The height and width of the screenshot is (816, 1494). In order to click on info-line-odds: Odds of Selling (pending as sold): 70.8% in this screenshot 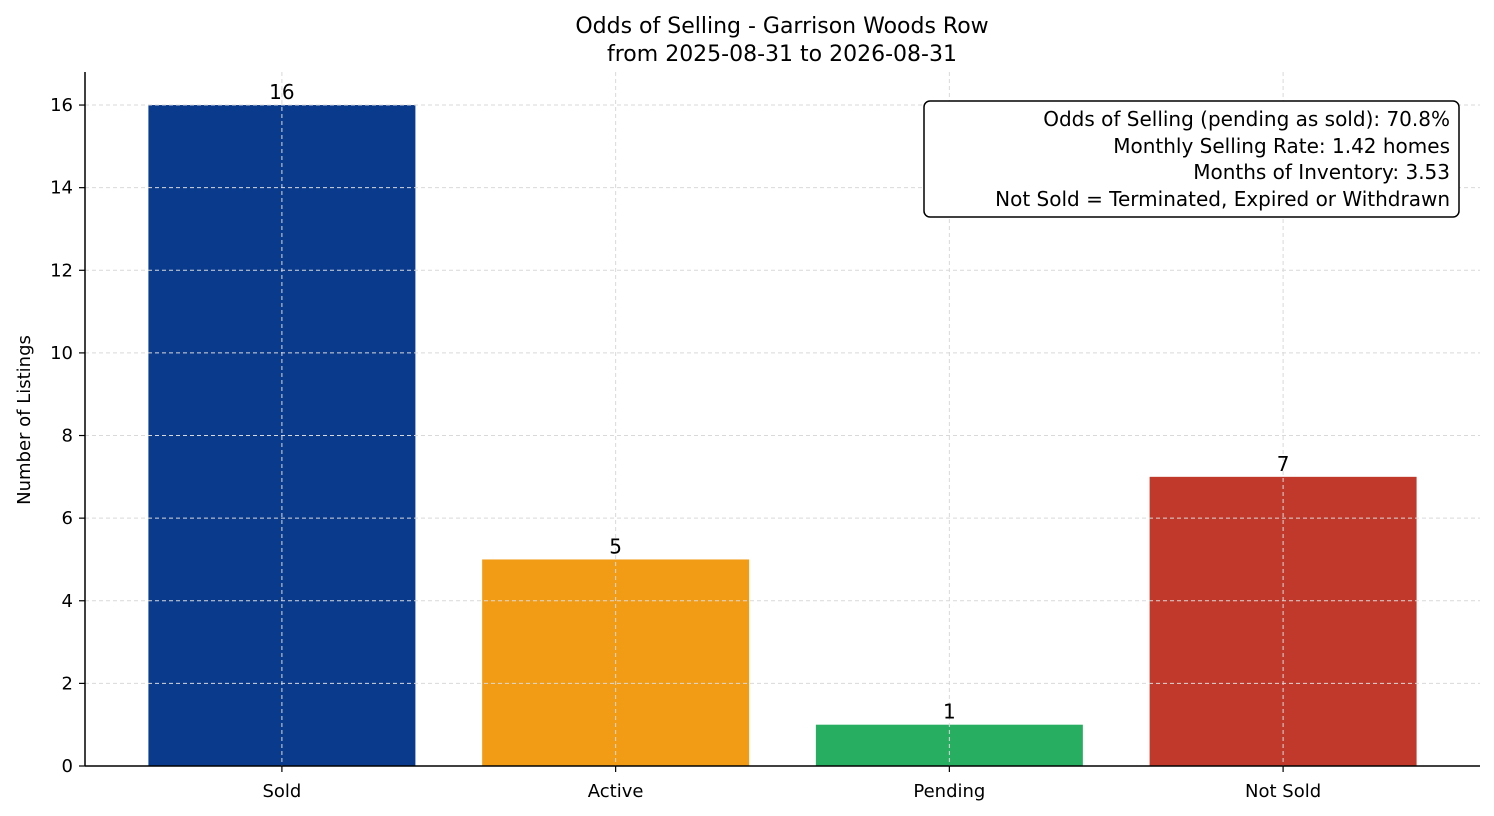, I will do `click(1246, 119)`.